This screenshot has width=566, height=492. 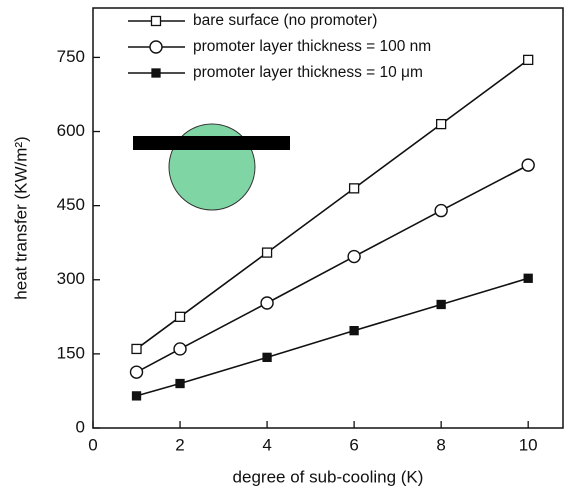 I want to click on x-tick-label: 2, so click(x=179, y=444).